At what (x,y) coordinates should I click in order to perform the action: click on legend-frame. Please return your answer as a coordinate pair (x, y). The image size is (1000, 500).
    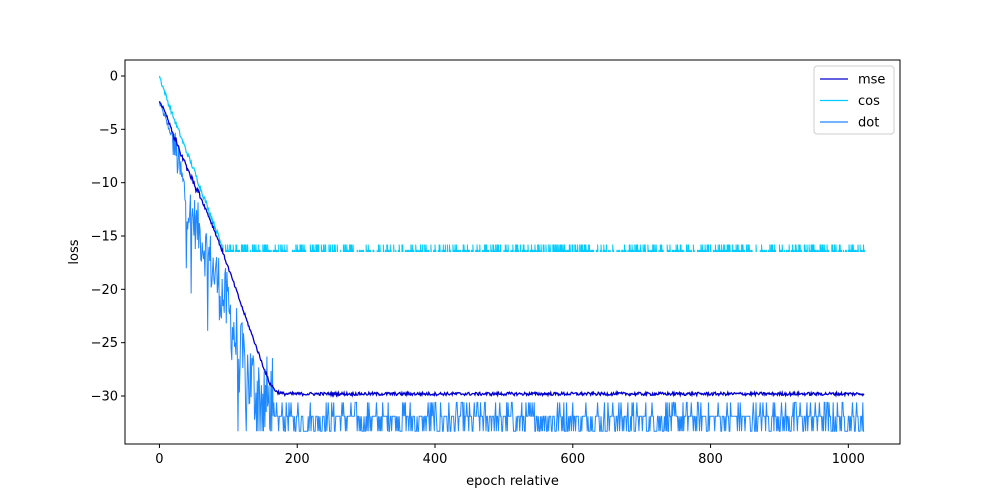
    Looking at the image, I should click on (854, 100).